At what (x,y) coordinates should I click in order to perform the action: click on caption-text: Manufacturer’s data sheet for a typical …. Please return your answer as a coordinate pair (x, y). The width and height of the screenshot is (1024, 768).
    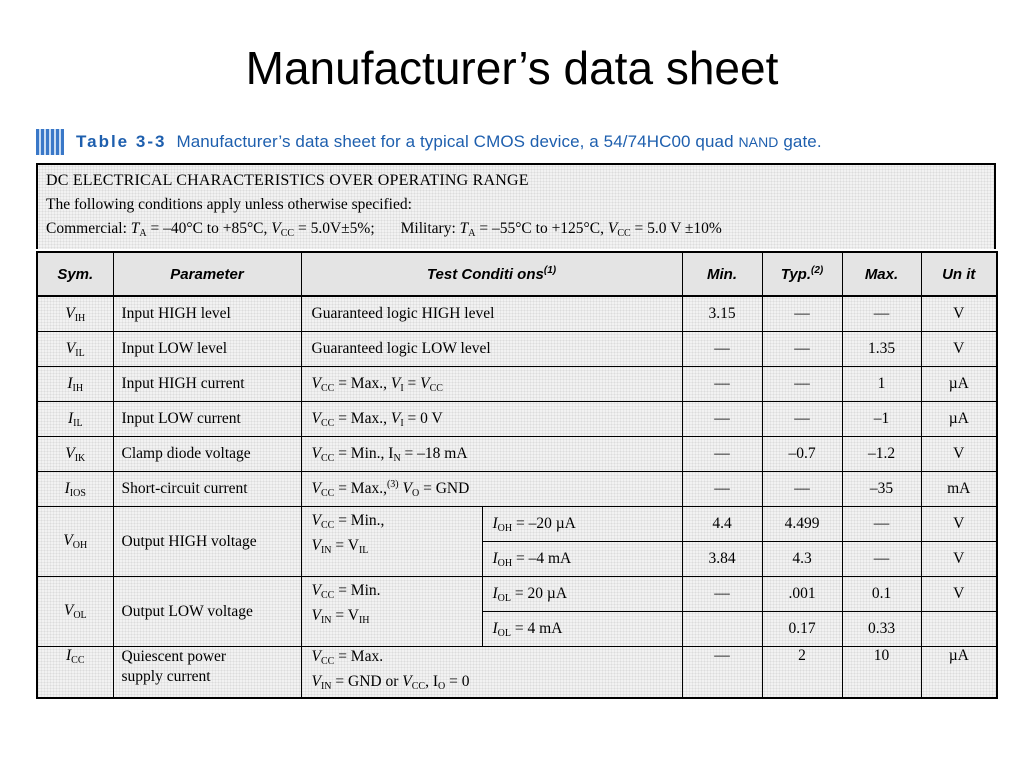
    Looking at the image, I should click on (499, 141).